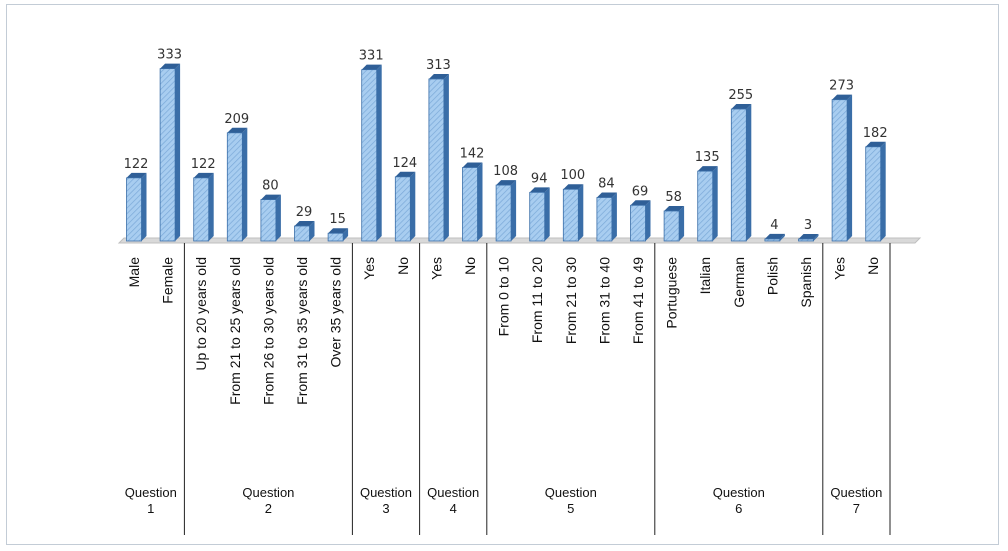 The width and height of the screenshot is (1008, 551). I want to click on group-number: 4, so click(453, 508).